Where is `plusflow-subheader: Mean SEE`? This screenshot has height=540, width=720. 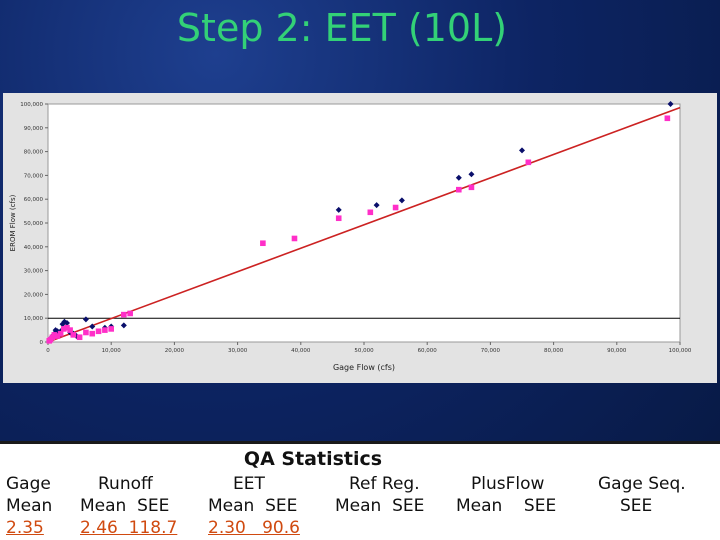
plusflow-subheader: Mean SEE is located at coordinates (506, 506).